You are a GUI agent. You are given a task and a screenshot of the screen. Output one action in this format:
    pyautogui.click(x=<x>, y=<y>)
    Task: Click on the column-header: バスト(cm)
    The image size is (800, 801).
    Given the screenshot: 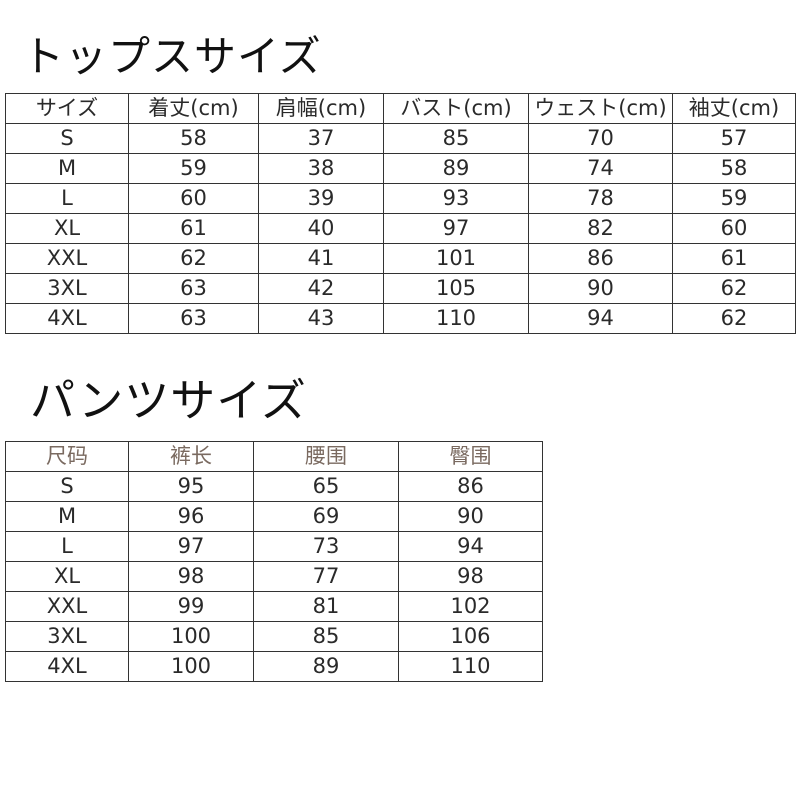 What is the action you would take?
    pyautogui.click(x=456, y=108)
    